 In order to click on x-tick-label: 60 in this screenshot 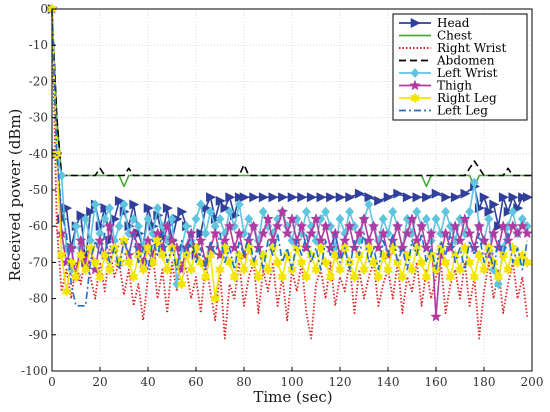, I will do `click(195, 382)`.